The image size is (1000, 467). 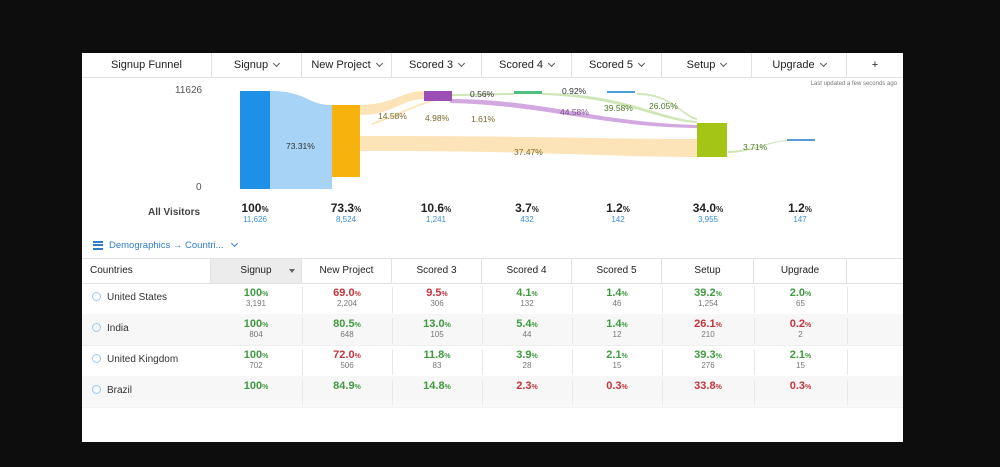 I want to click on column-header-upgrade: Upgrade, so click(x=800, y=271).